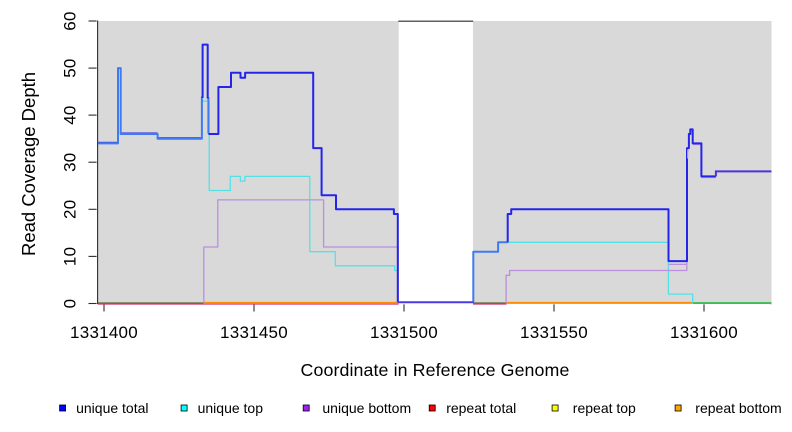 This screenshot has width=792, height=432. Describe the element at coordinates (604, 408) in the screenshot. I see `svg-text: repeat top` at that location.